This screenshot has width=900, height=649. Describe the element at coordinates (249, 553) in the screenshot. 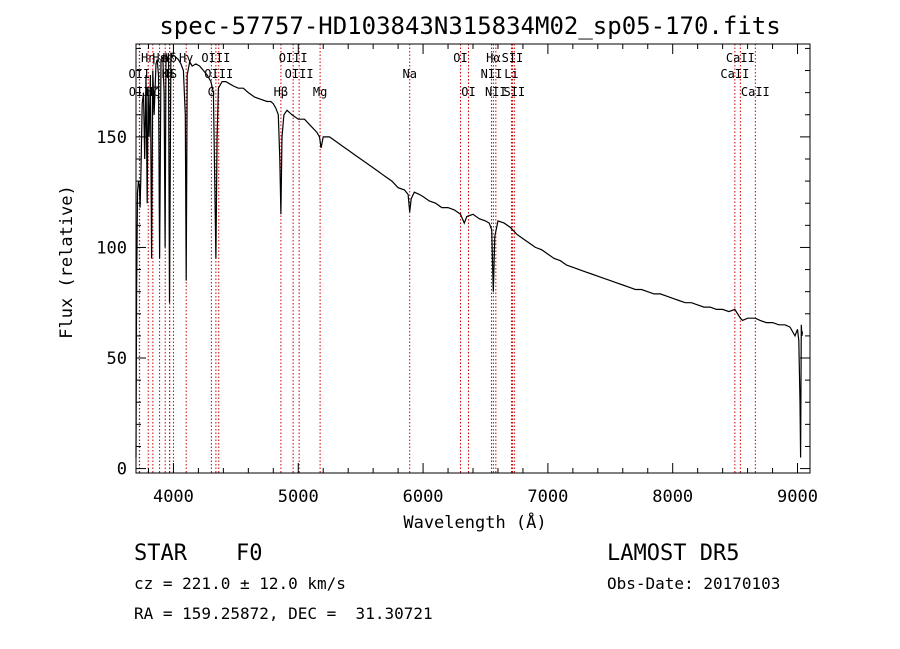

I see `object-subclass: F0` at that location.